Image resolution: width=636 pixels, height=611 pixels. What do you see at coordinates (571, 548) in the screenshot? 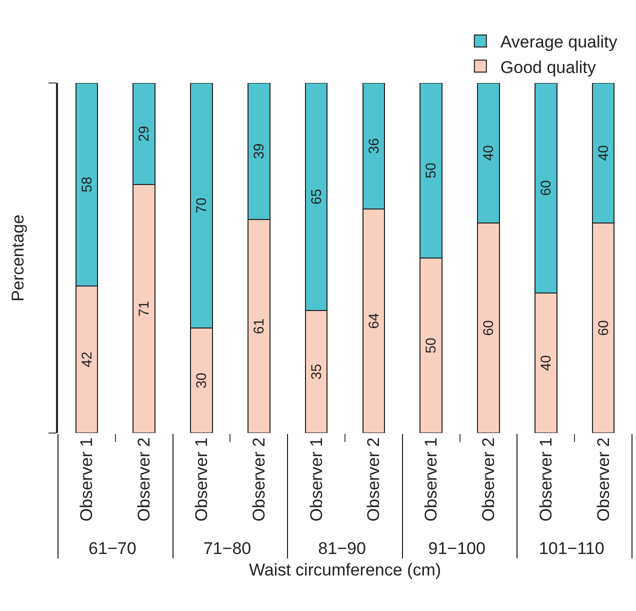
I see `text: 101−110` at bounding box center [571, 548].